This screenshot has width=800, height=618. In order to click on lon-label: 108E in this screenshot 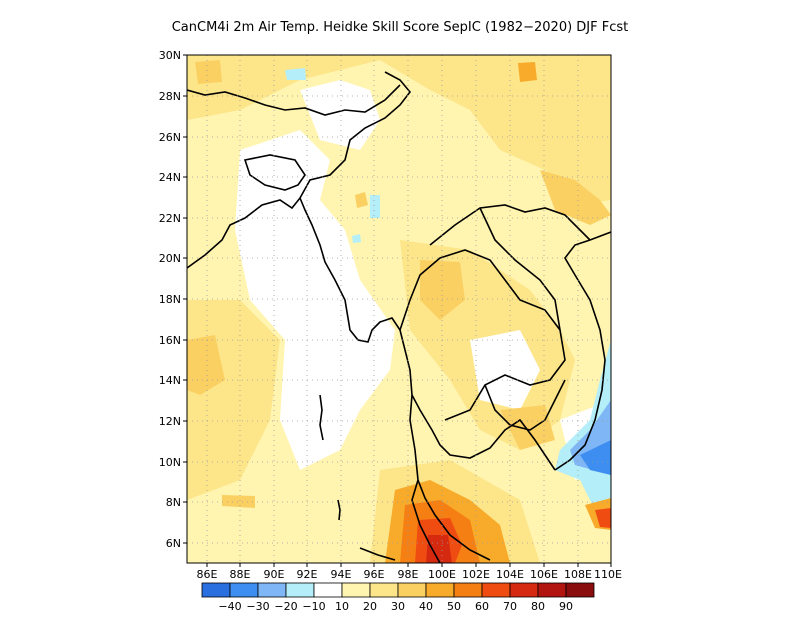, I will do `click(578, 574)`.